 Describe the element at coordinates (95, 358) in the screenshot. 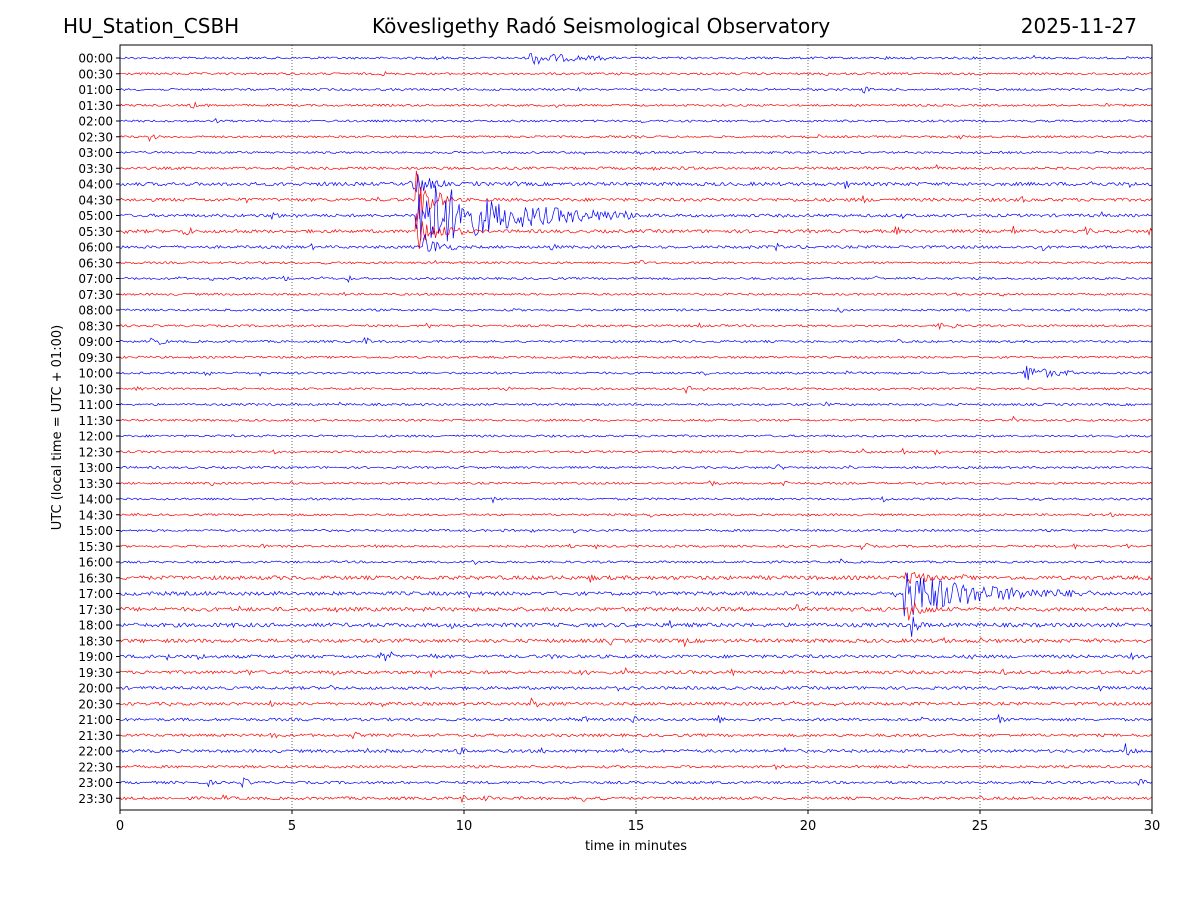

I see `y-tick-label: 09:30` at that location.